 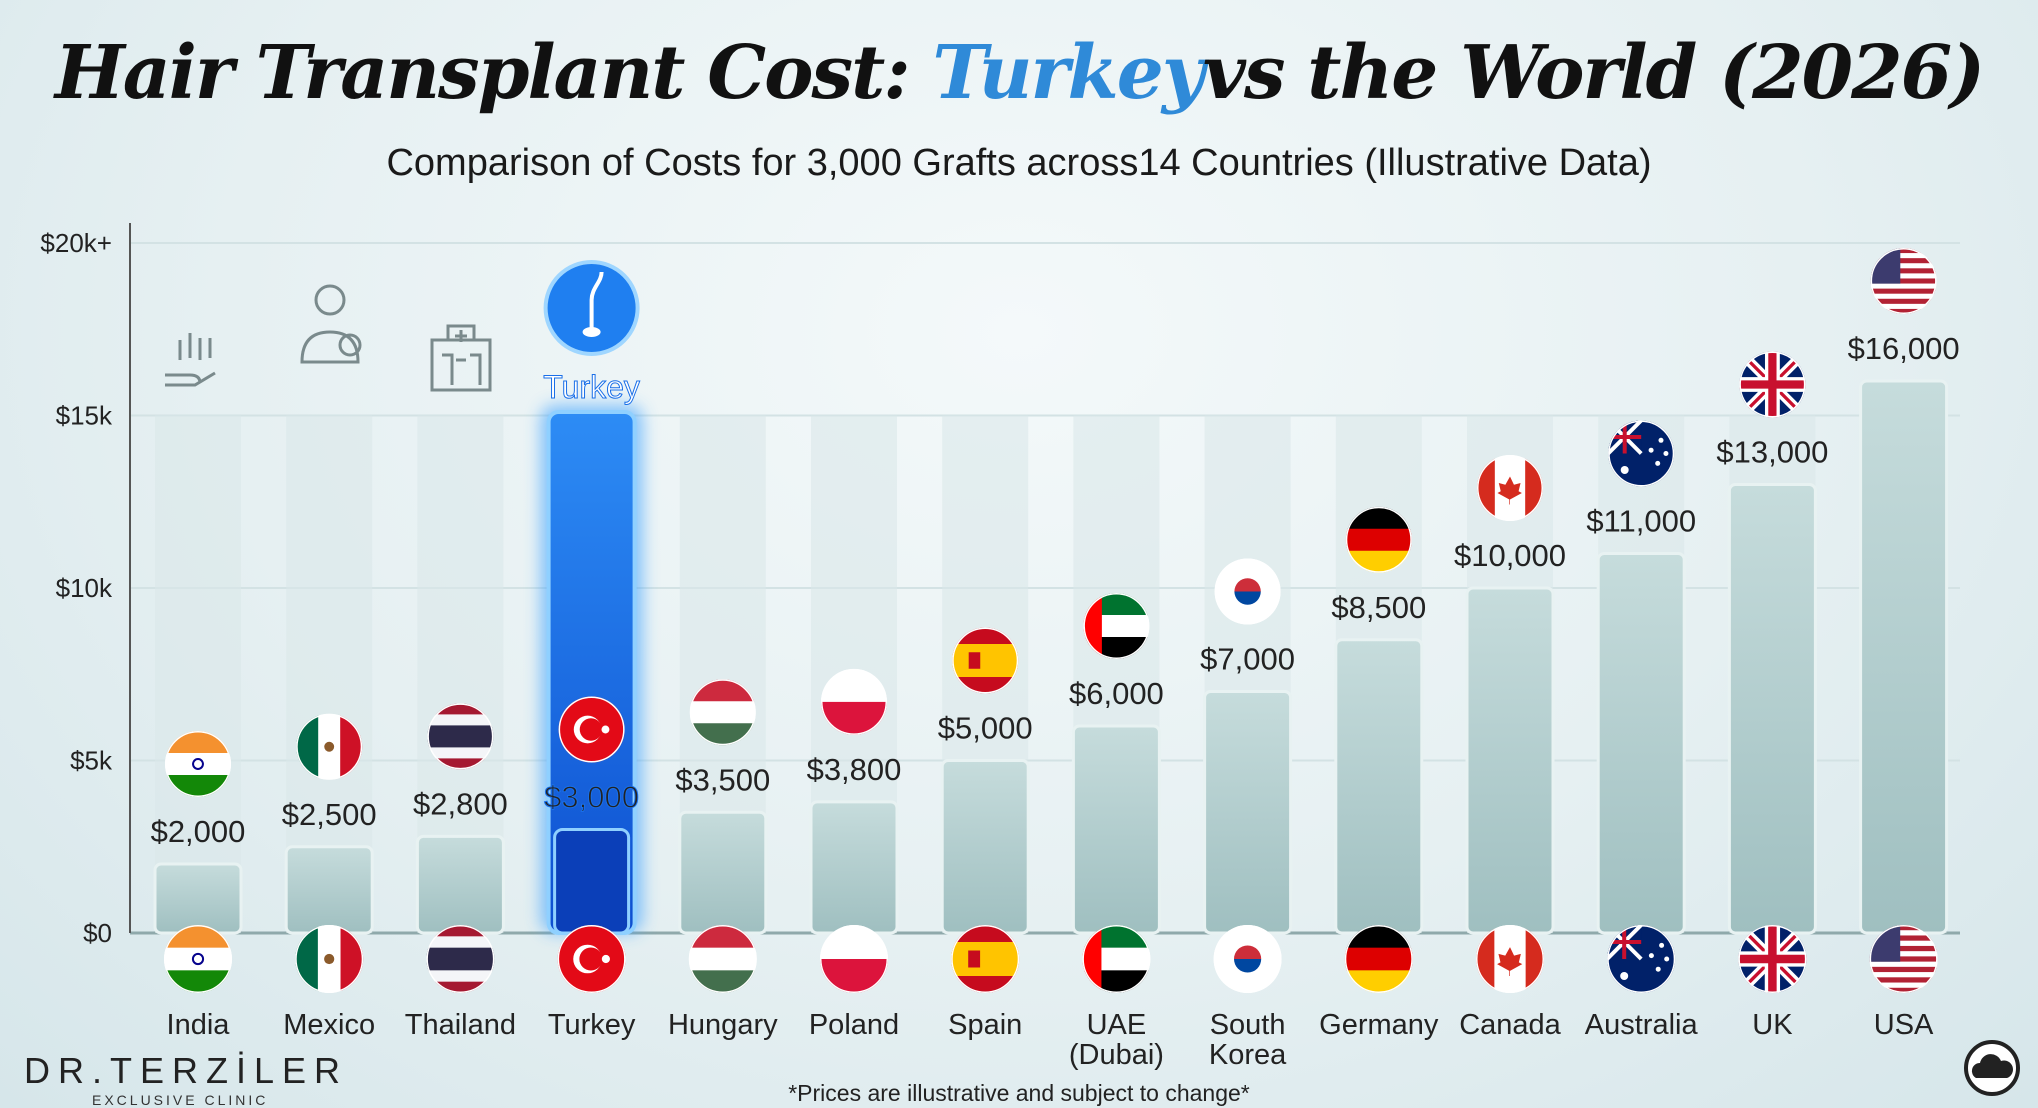 What do you see at coordinates (985, 1025) in the screenshot?
I see `country-label: Spain` at bounding box center [985, 1025].